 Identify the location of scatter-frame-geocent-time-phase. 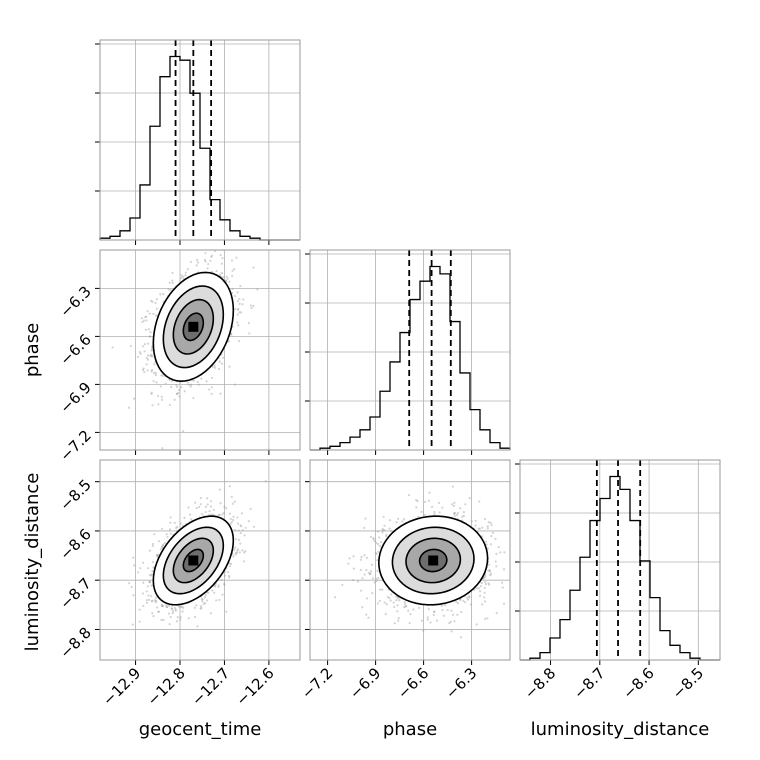
(200, 350).